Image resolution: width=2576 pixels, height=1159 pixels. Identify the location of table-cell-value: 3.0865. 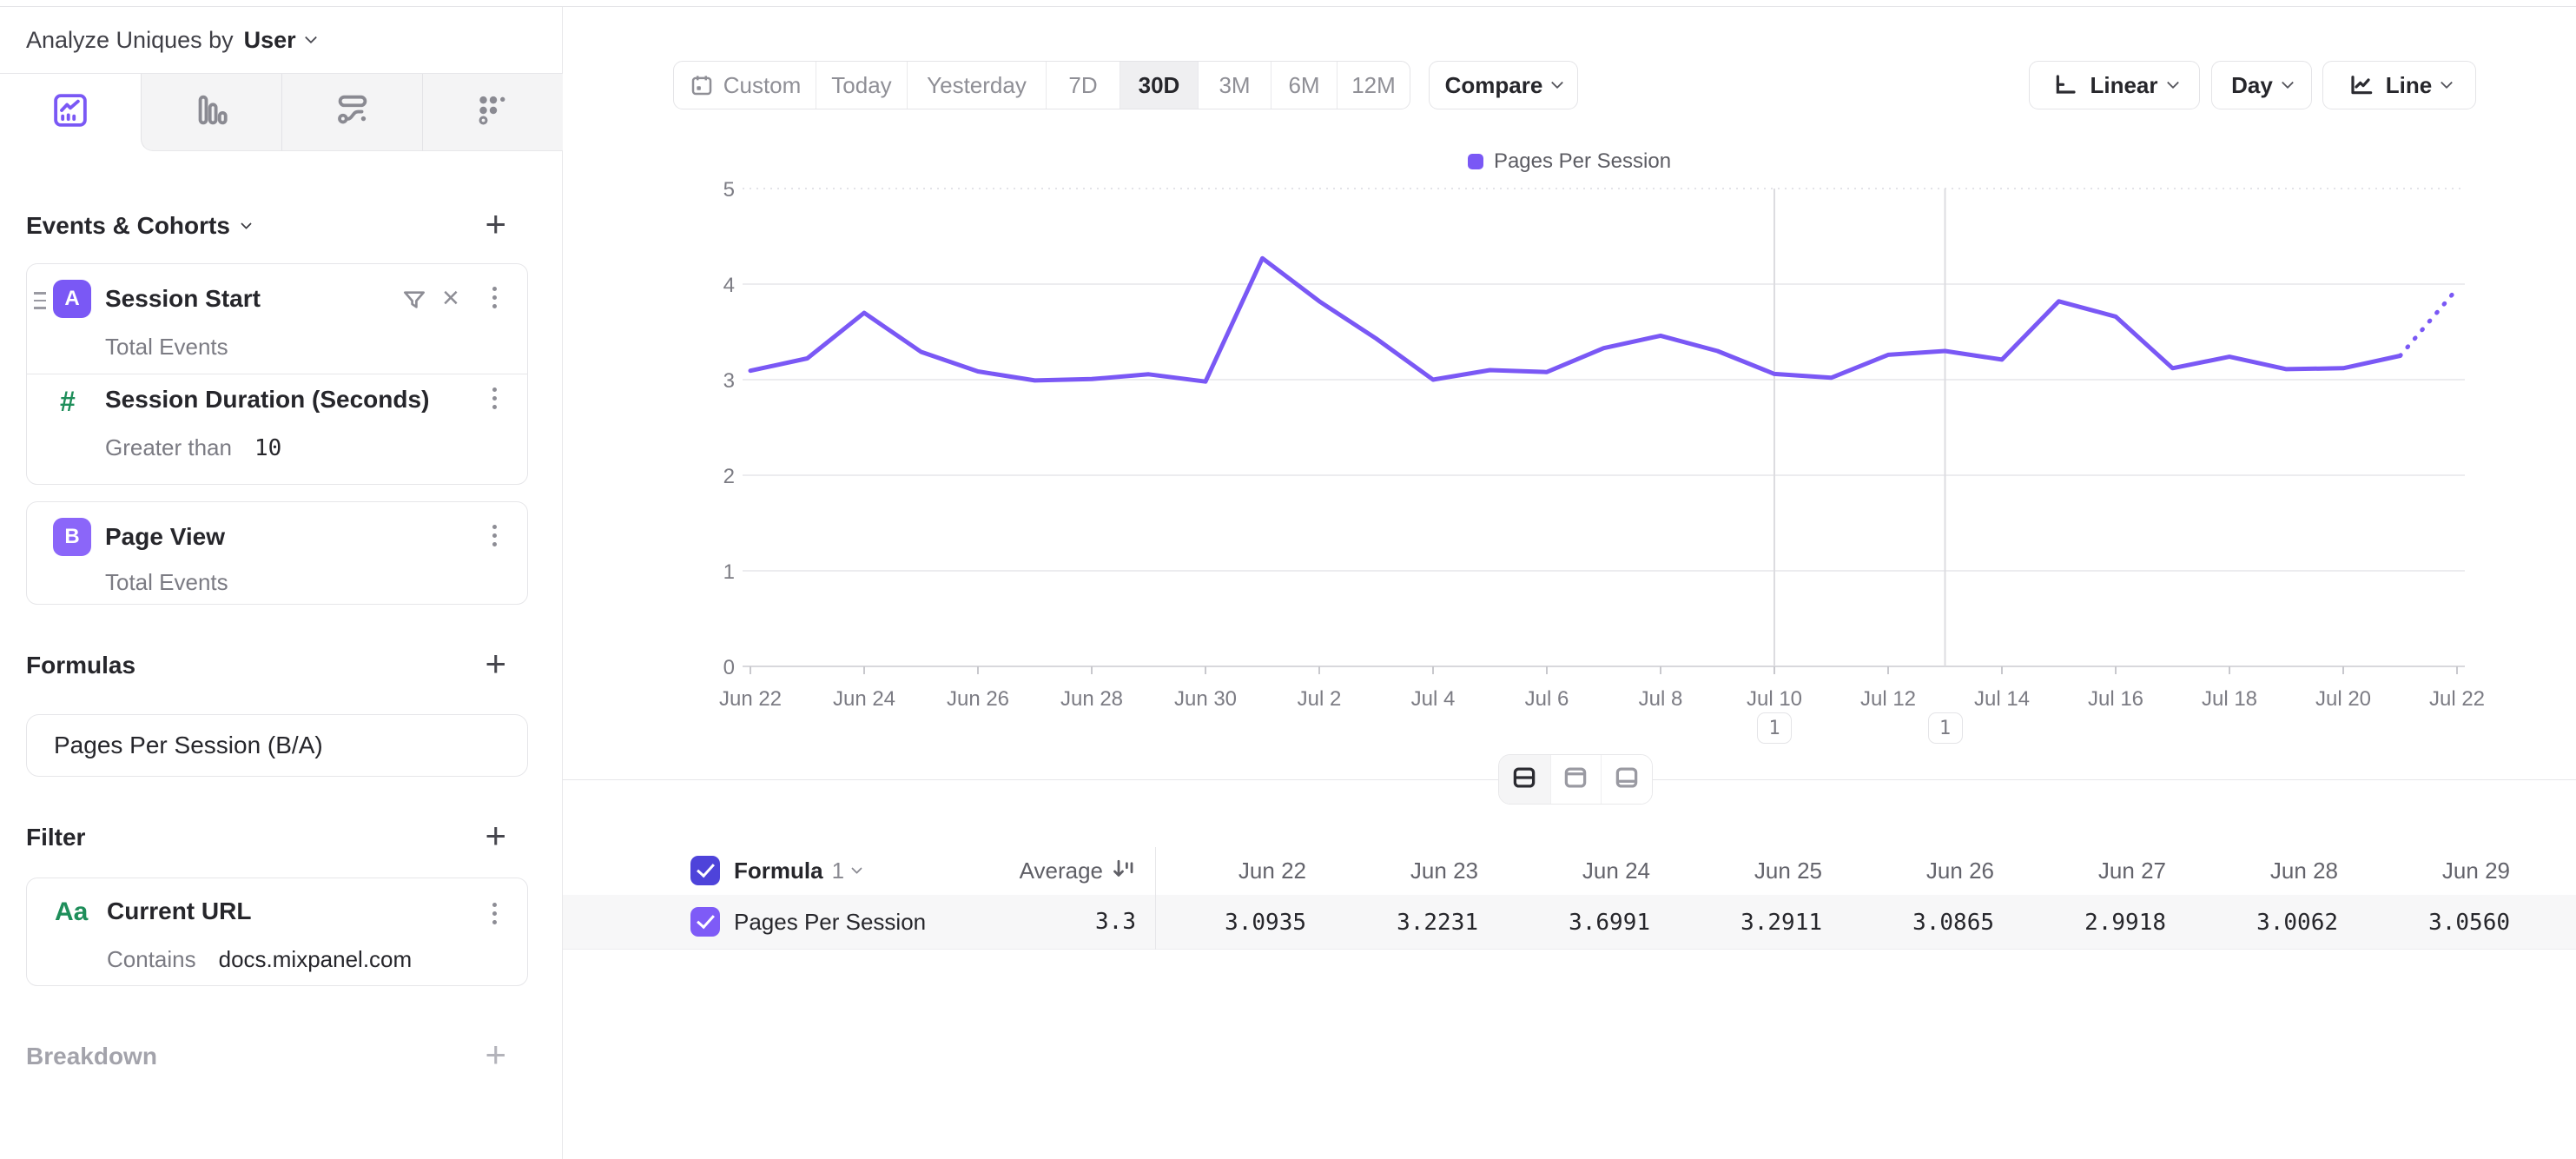
(1953, 922).